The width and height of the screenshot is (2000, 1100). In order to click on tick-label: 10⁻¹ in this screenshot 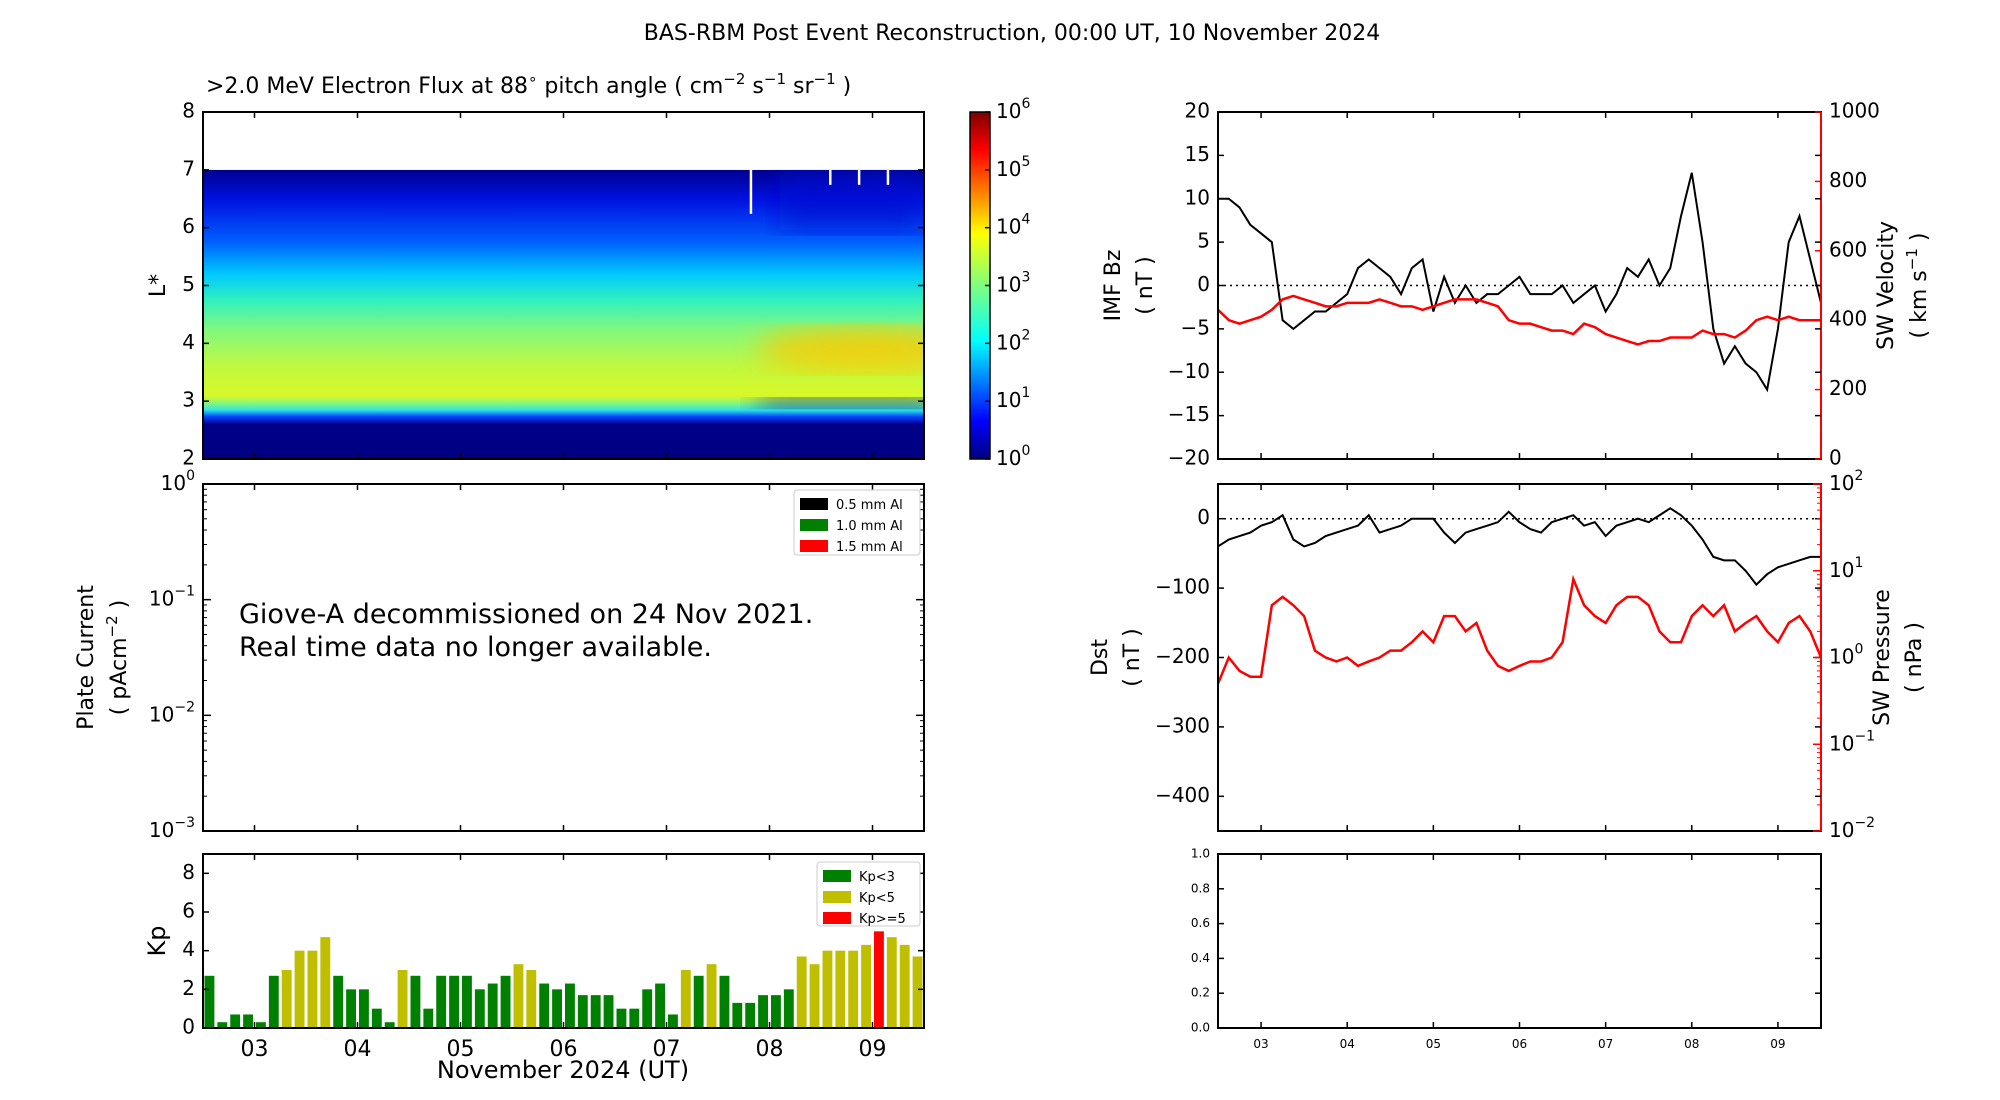, I will do `click(172, 597)`.